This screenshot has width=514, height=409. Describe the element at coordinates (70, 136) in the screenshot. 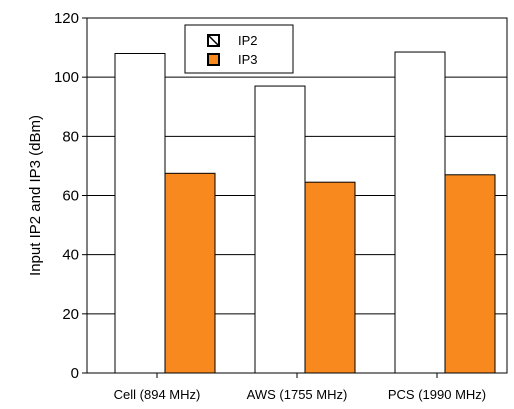

I see `y-tick-label: 80` at that location.